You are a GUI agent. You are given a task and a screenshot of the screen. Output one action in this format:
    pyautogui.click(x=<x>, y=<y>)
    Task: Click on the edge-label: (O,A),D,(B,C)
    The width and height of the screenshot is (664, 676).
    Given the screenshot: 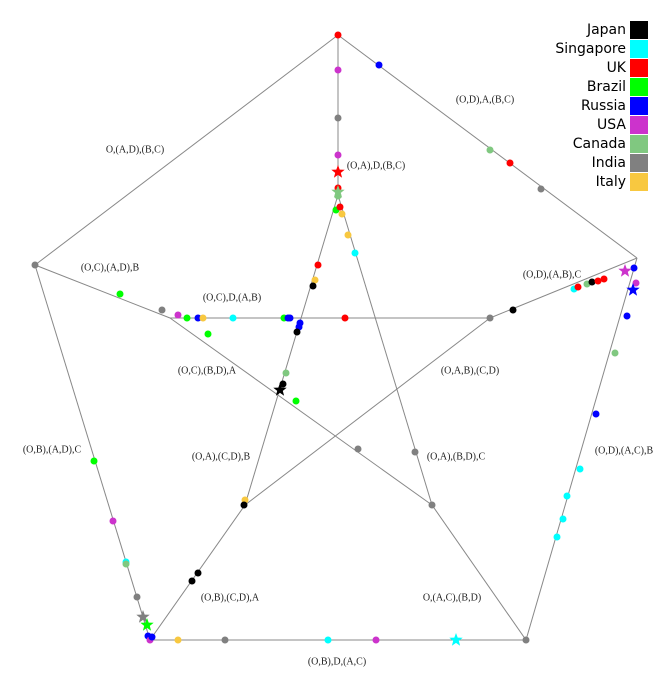 What is the action you would take?
    pyautogui.click(x=376, y=165)
    